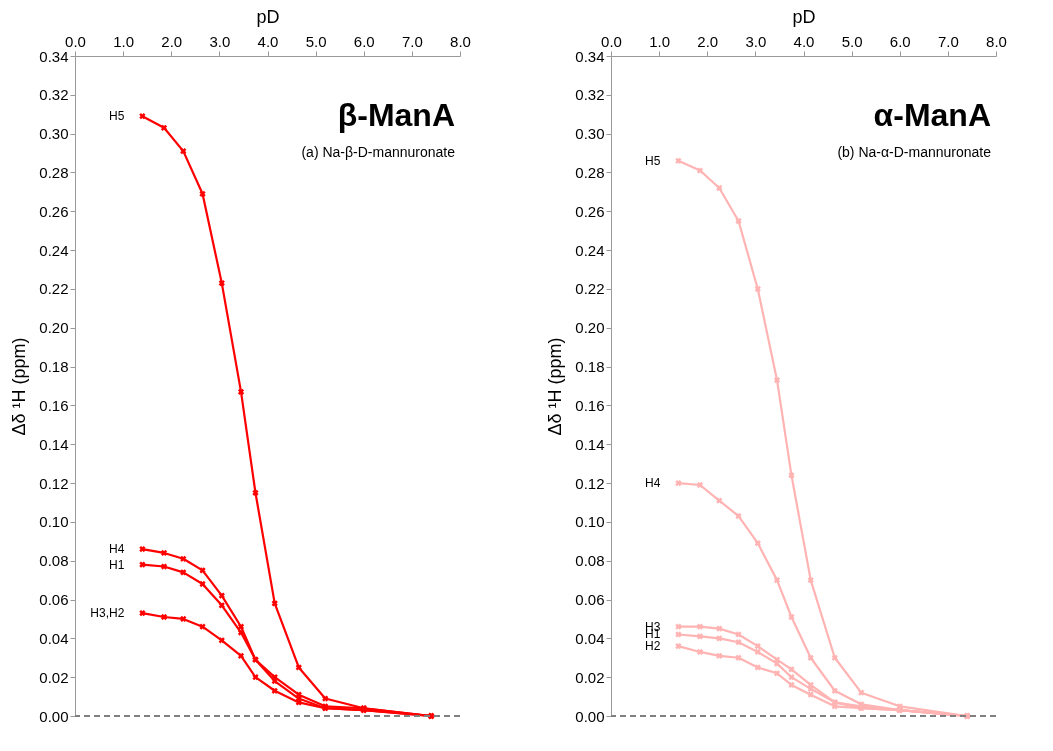  What do you see at coordinates (653, 646) in the screenshot?
I see `series-label: H2` at bounding box center [653, 646].